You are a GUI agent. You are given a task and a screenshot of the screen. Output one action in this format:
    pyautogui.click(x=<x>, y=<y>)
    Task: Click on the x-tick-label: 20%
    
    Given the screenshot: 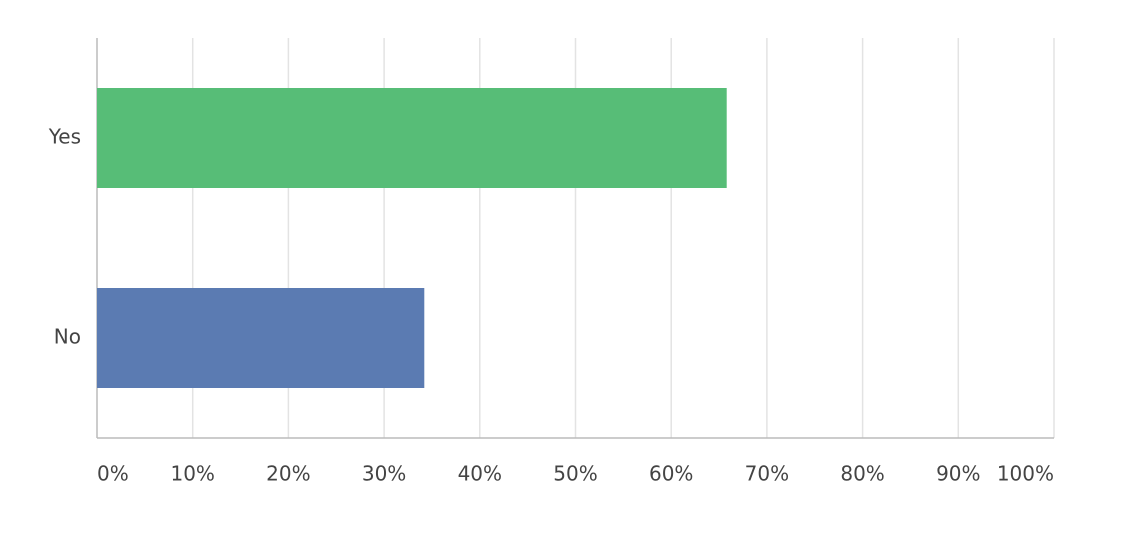 What is the action you would take?
    pyautogui.click(x=288, y=474)
    